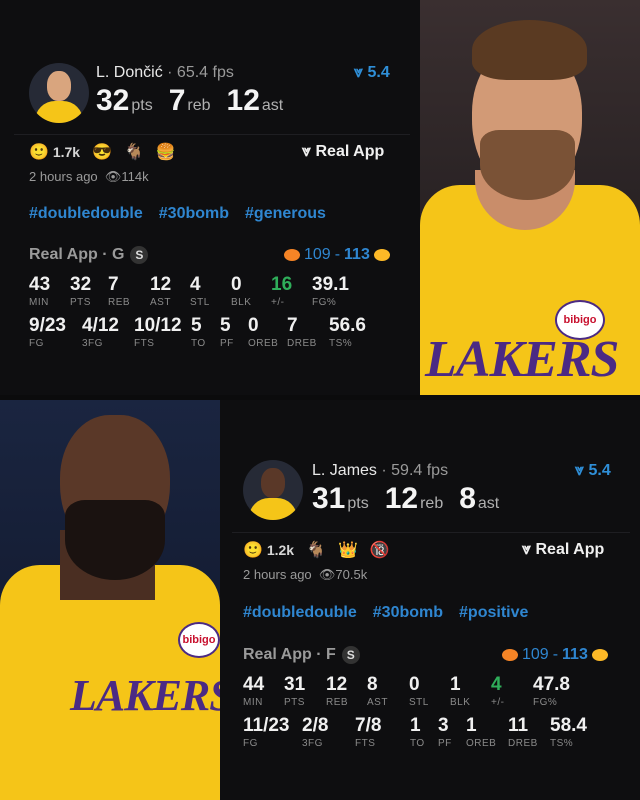  What do you see at coordinates (281, 291) in the screenshot?
I see `stat--: 16 +/-` at bounding box center [281, 291].